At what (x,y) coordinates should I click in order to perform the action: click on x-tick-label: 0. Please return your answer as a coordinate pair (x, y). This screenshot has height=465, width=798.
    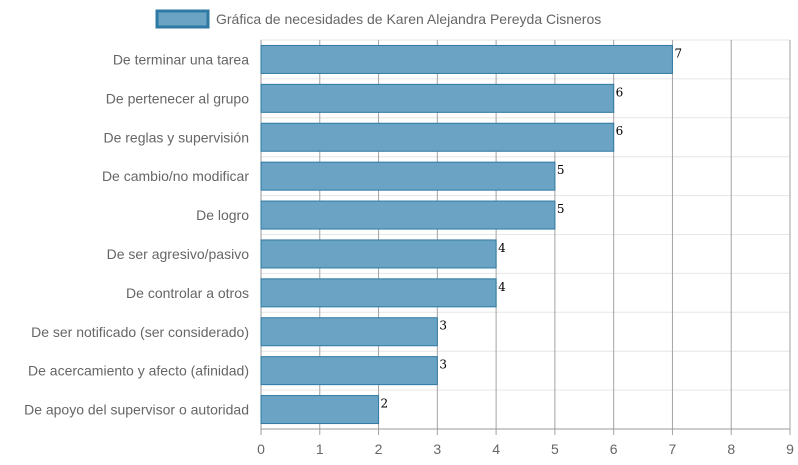
    Looking at the image, I should click on (261, 449).